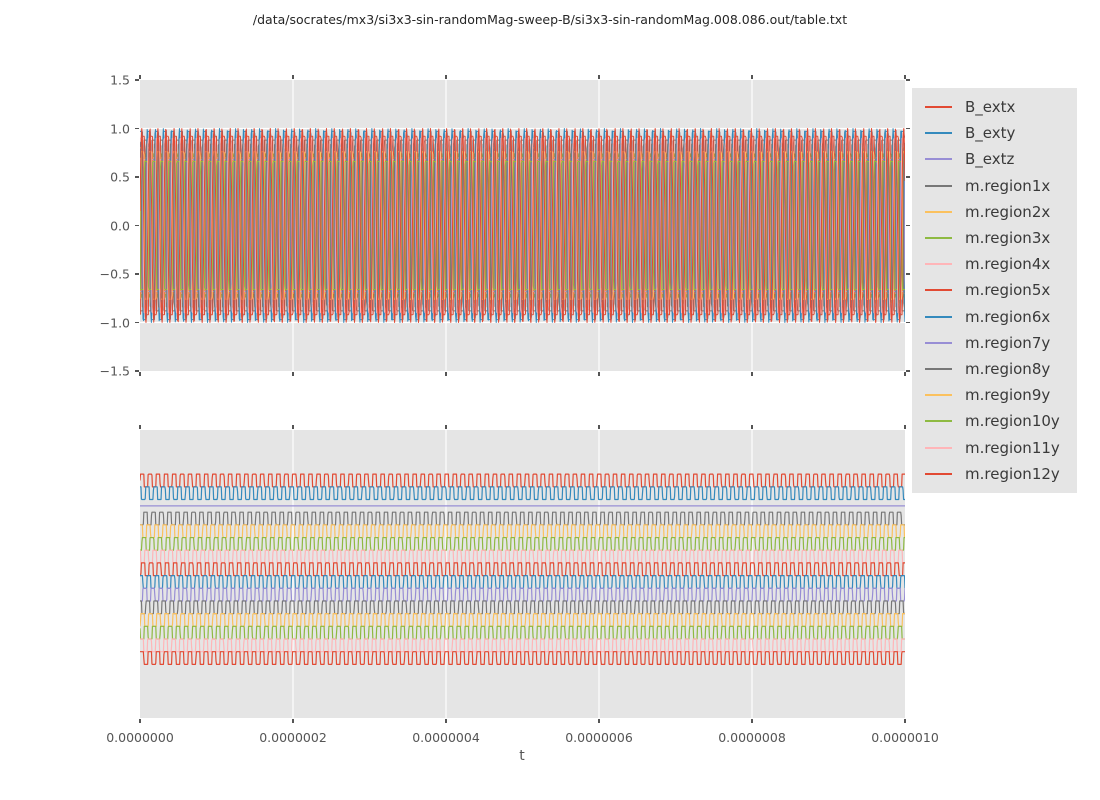 This screenshot has height=800, width=1100. What do you see at coordinates (522, 518) in the screenshot?
I see `series-line-m.region1x` at bounding box center [522, 518].